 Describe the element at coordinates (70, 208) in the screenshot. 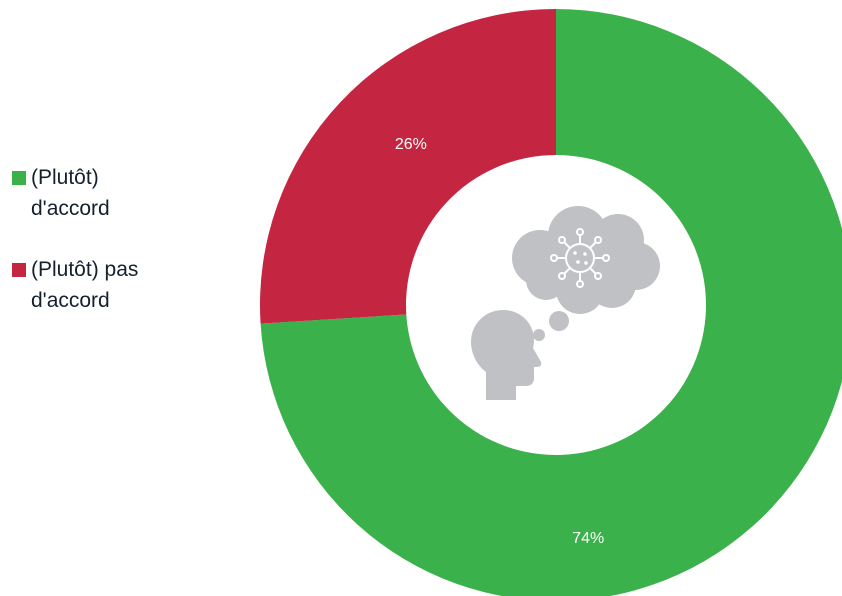

I see `legend-label-agree-line-2: d'accord` at that location.